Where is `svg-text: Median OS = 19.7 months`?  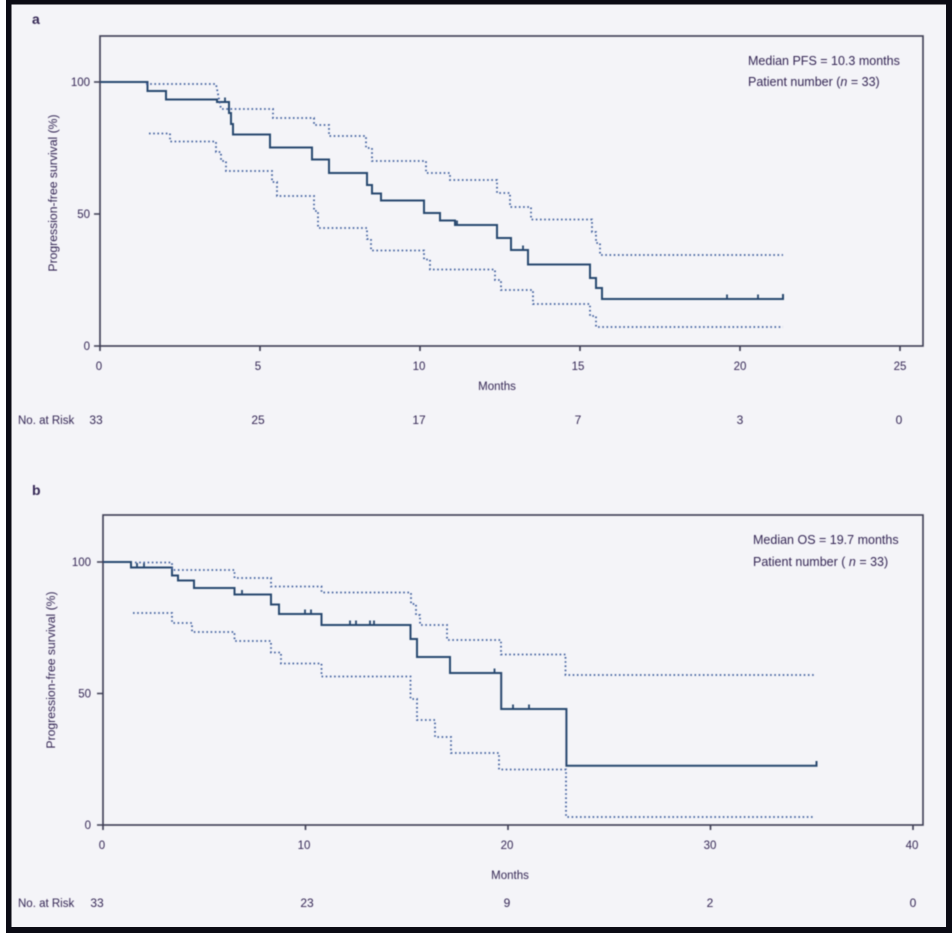 svg-text: Median OS = 19.7 months is located at coordinates (826, 540).